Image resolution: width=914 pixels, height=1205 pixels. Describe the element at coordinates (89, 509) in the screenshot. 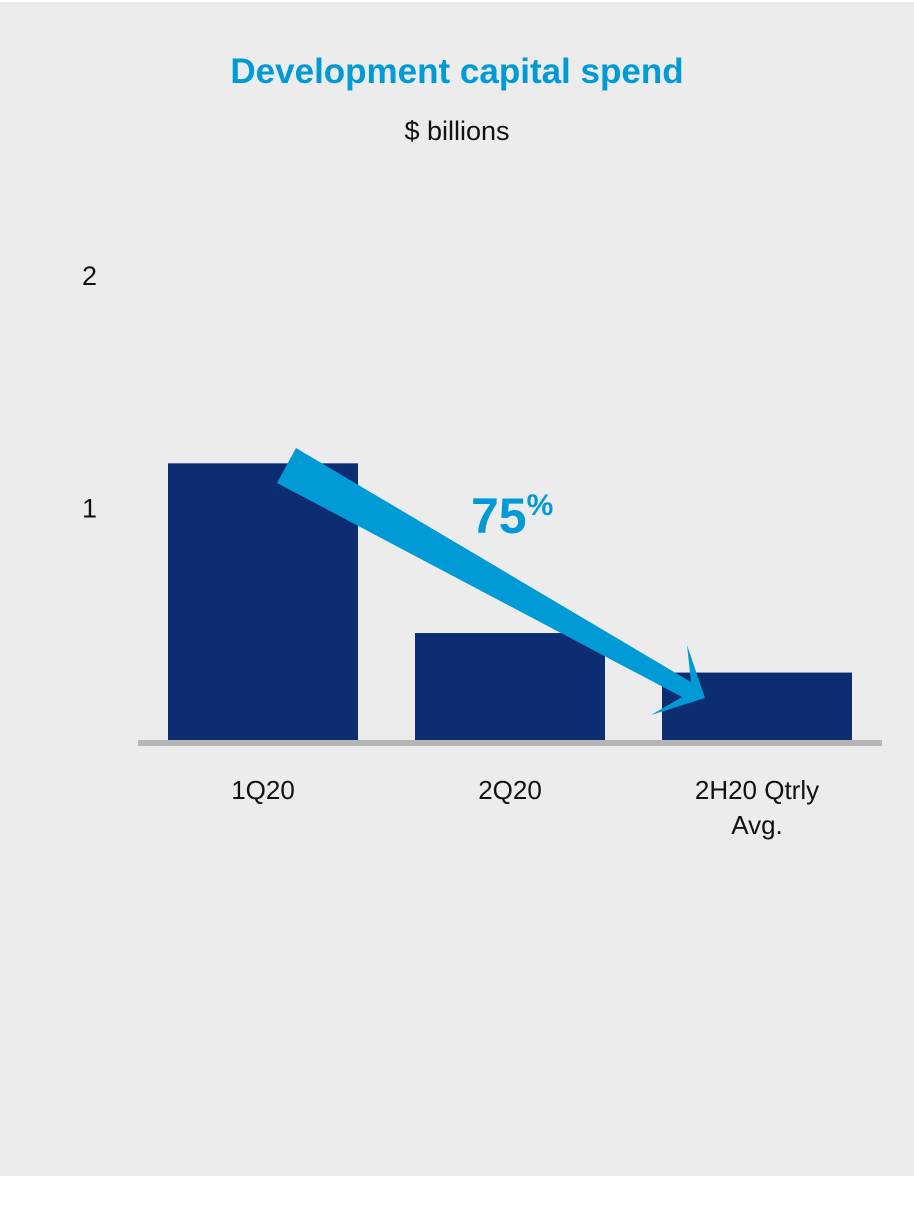

I see `y-tick-label: 1` at that location.